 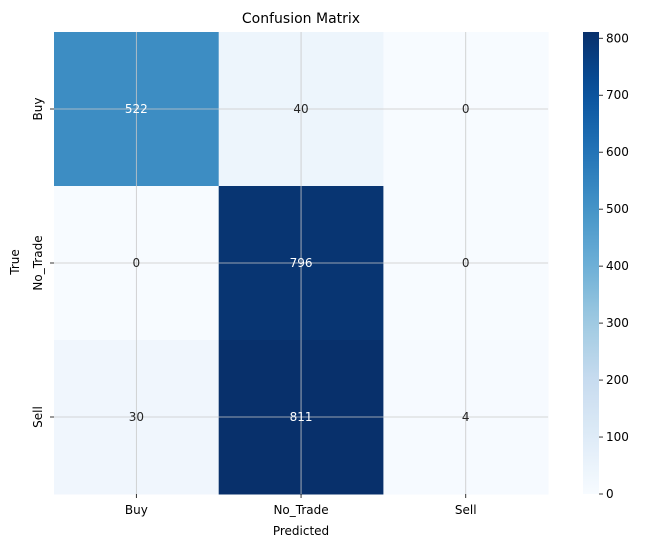 I want to click on x-tick-label: No_Trade, so click(x=300, y=510).